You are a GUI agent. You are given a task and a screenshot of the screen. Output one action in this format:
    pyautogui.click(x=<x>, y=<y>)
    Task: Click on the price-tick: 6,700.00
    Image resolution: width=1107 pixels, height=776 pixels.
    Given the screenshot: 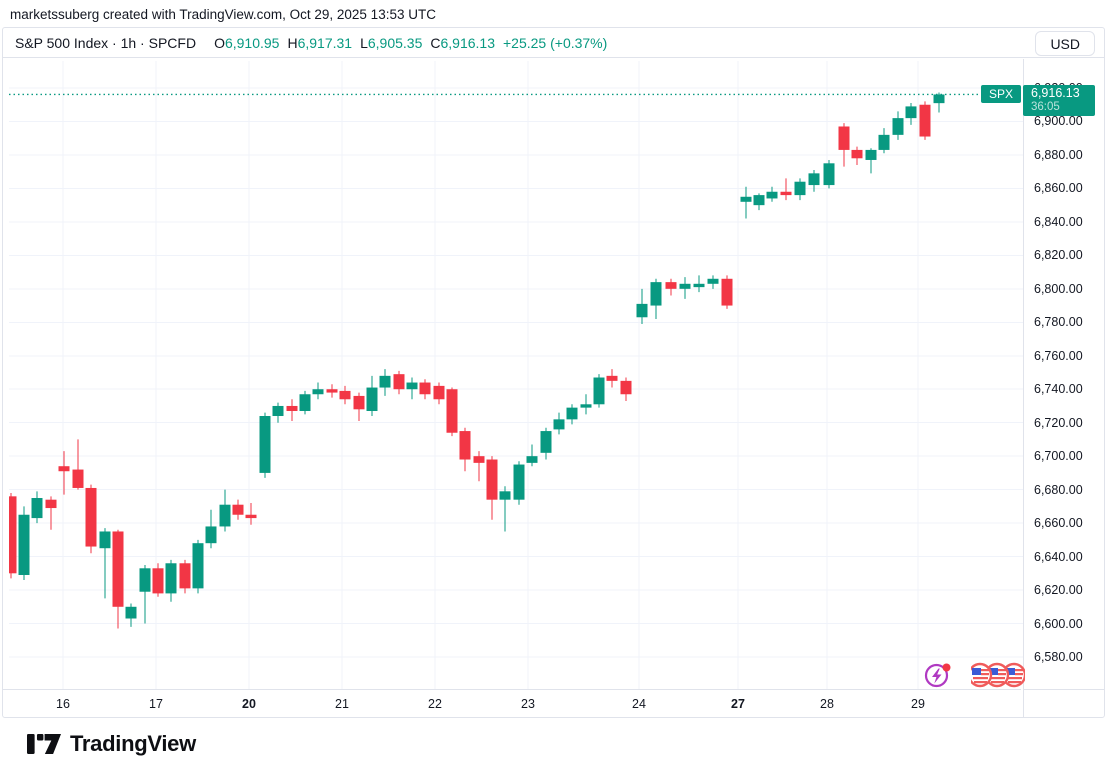 What is the action you would take?
    pyautogui.click(x=1058, y=456)
    